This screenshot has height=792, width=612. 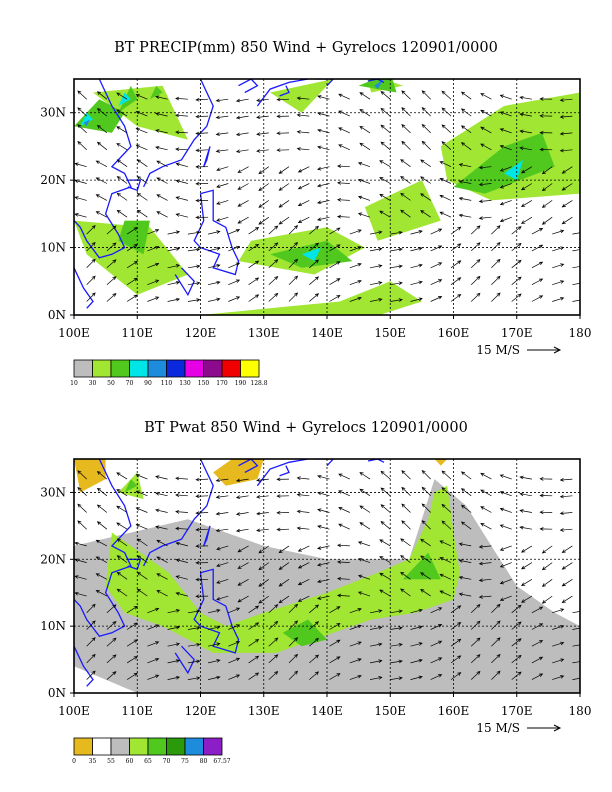 I want to click on pwat-x-tick-label: 150E, so click(x=390, y=711).